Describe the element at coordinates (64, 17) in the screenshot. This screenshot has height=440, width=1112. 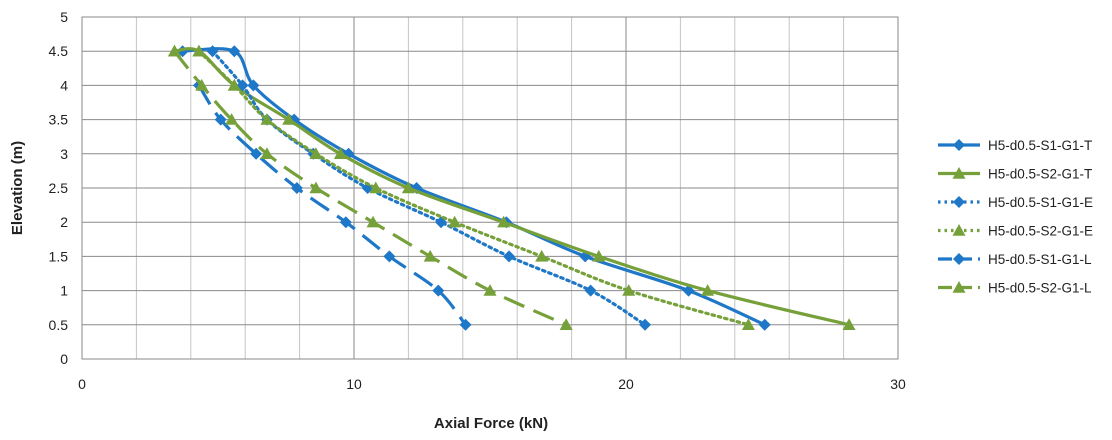
I see `y-tick-label: 5` at that location.